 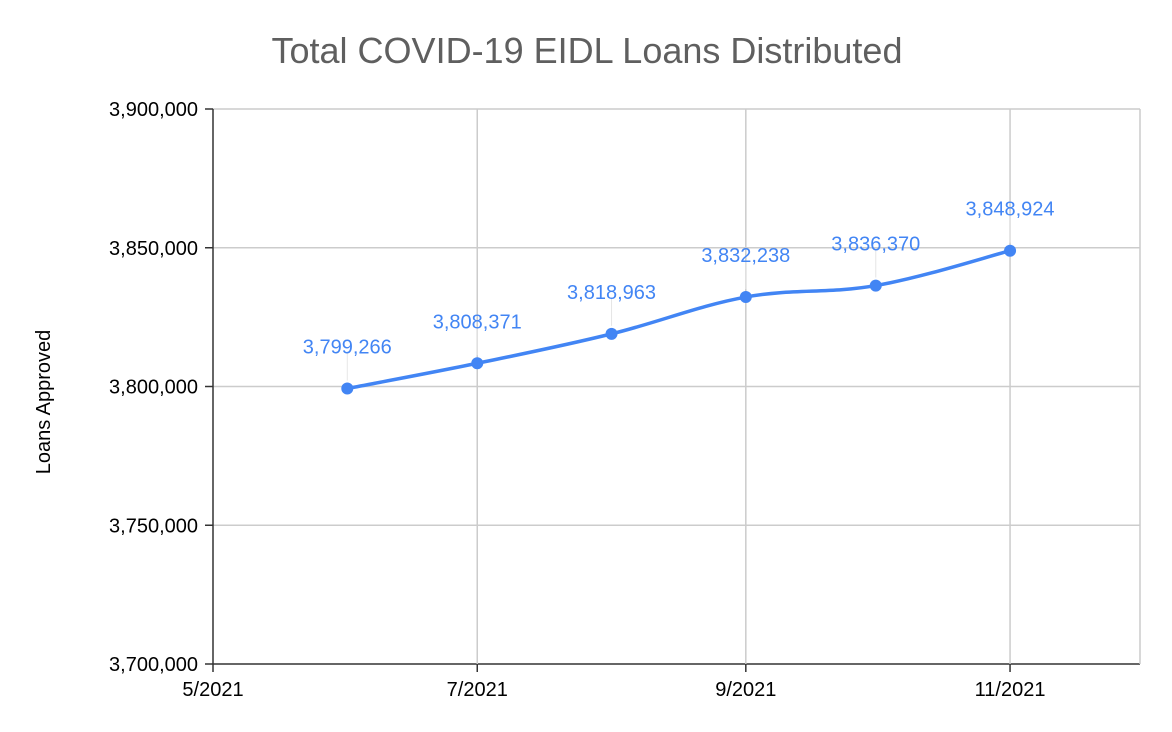 I want to click on data-label: 3,808,371, so click(x=477, y=322).